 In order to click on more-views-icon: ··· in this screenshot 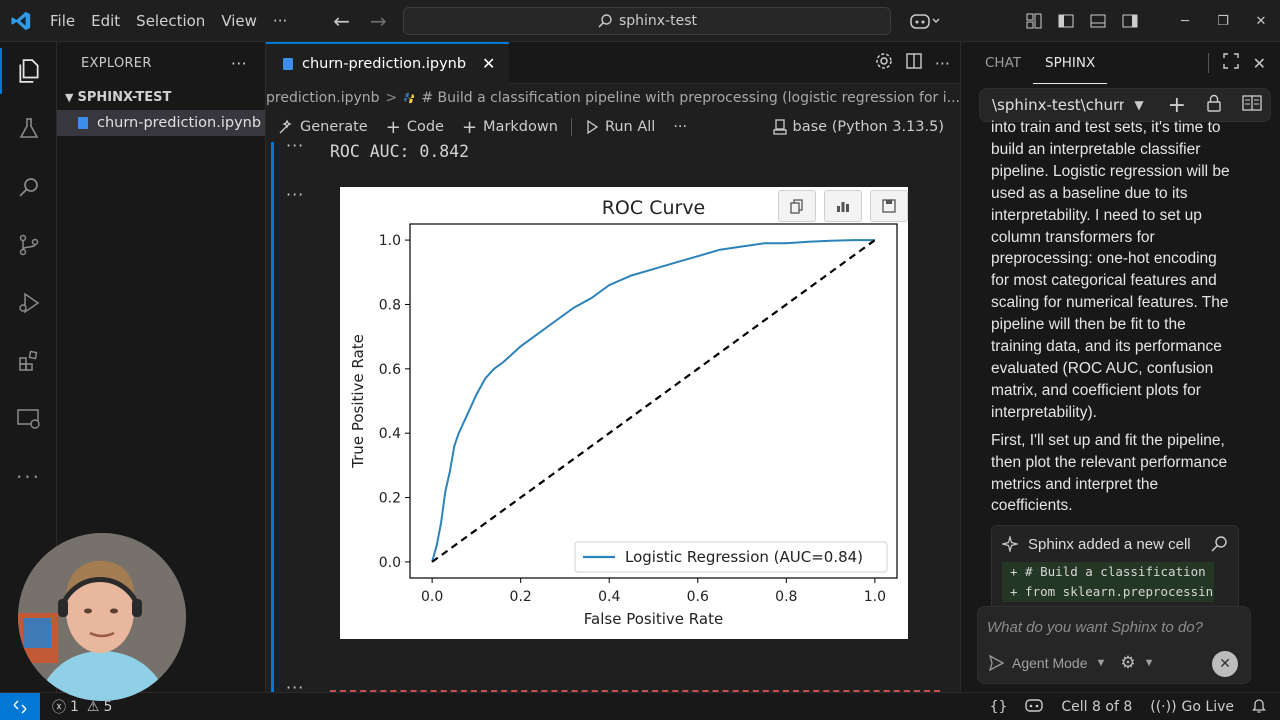, I will do `click(28, 477)`.